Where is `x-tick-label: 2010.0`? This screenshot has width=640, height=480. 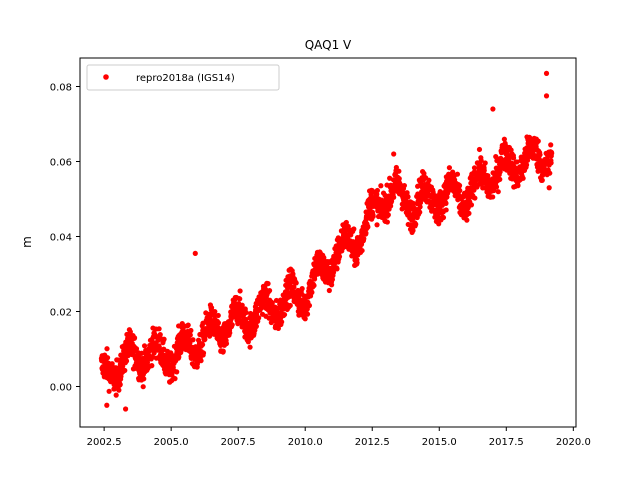 x-tick-label: 2010.0 is located at coordinates (305, 442).